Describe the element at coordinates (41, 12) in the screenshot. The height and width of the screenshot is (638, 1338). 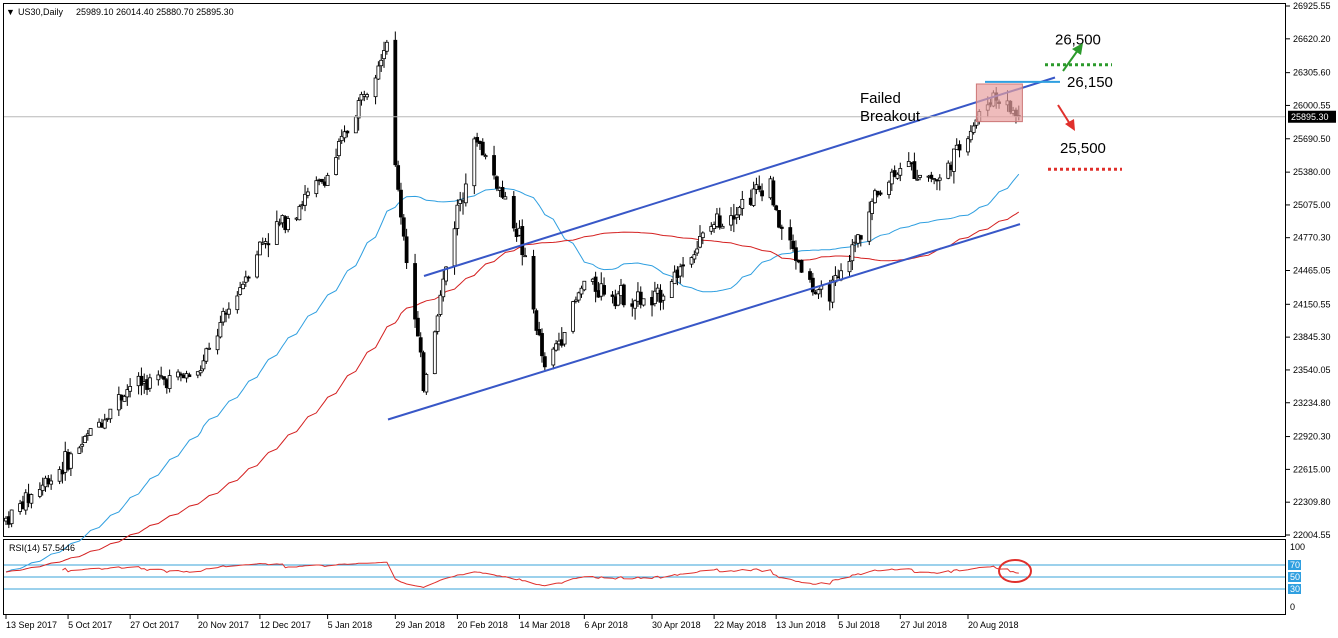
I see `symbol-label: US30,Daily` at that location.